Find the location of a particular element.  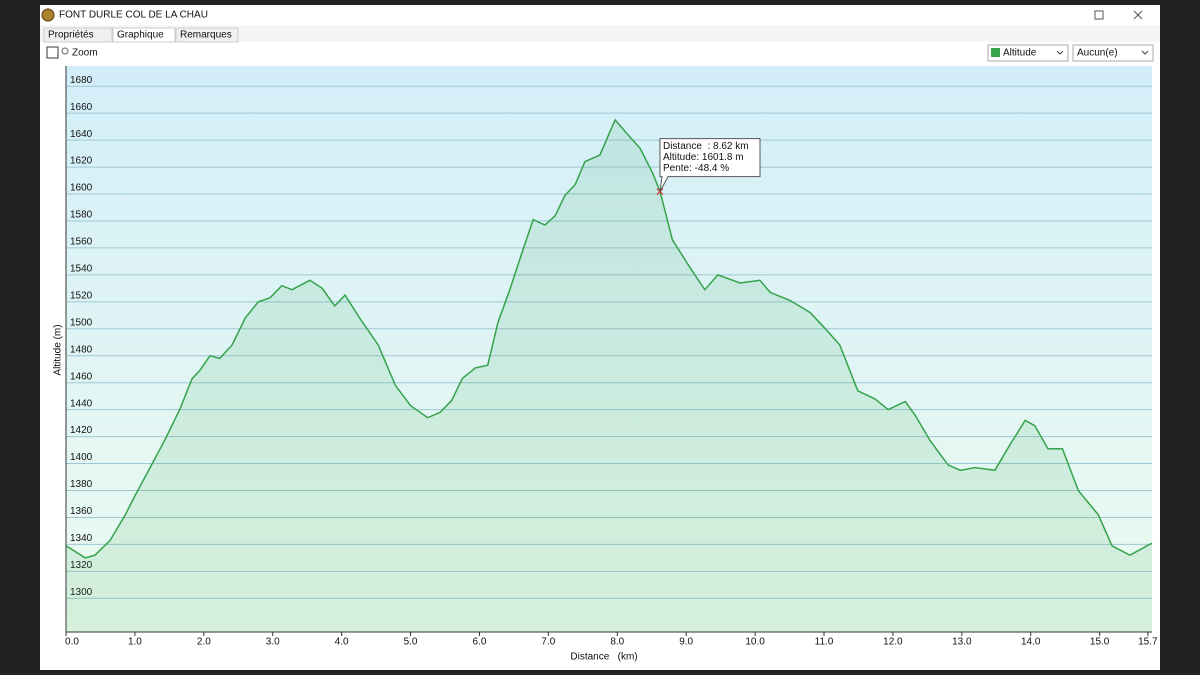

y-axis-label: Altitude (m) is located at coordinates (58, 349).